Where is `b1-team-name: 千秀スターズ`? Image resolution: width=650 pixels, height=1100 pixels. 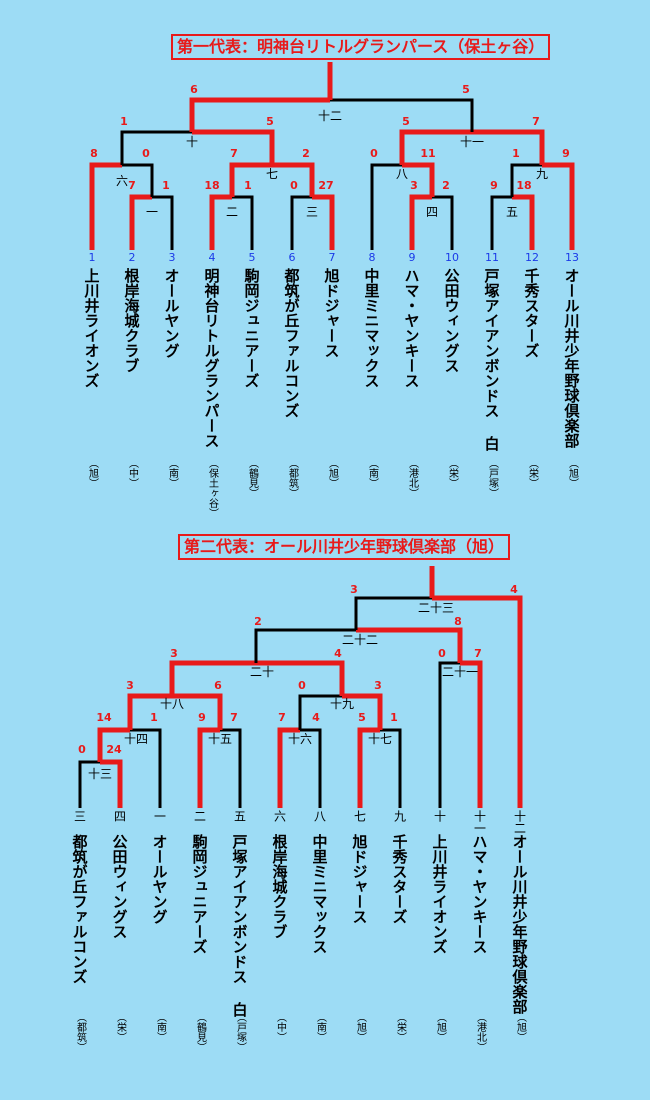 b1-team-name: 千秀スターズ is located at coordinates (531, 313).